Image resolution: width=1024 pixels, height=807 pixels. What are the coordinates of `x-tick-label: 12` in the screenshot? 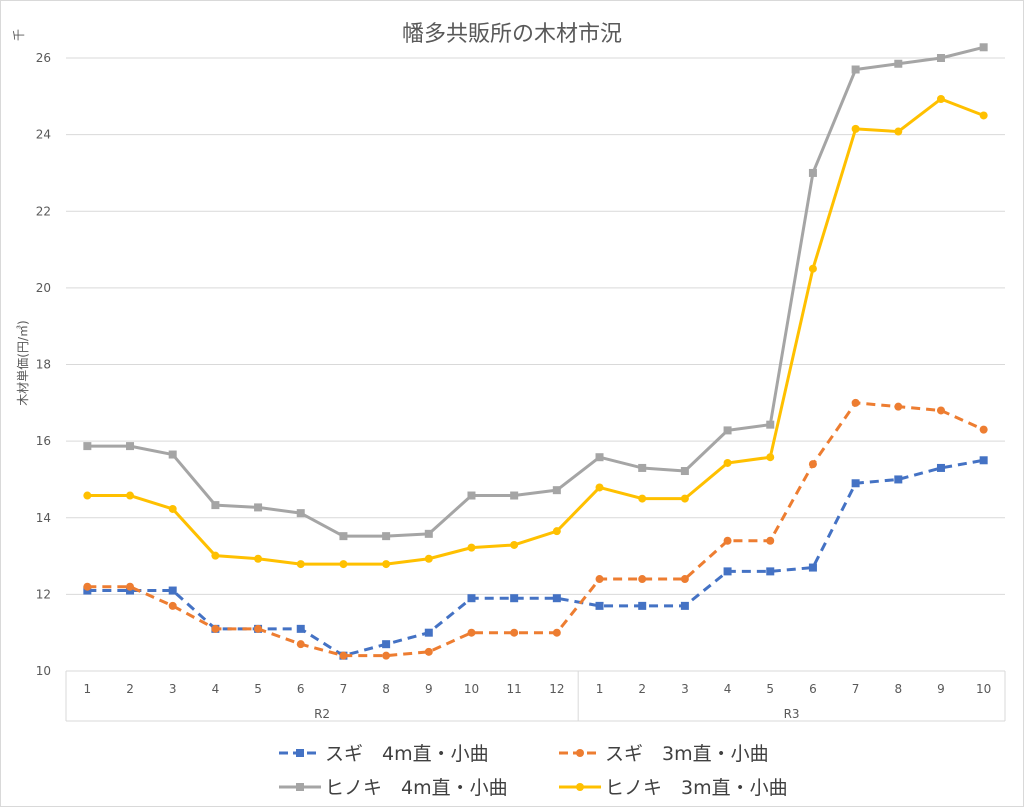 It's located at (556, 689).